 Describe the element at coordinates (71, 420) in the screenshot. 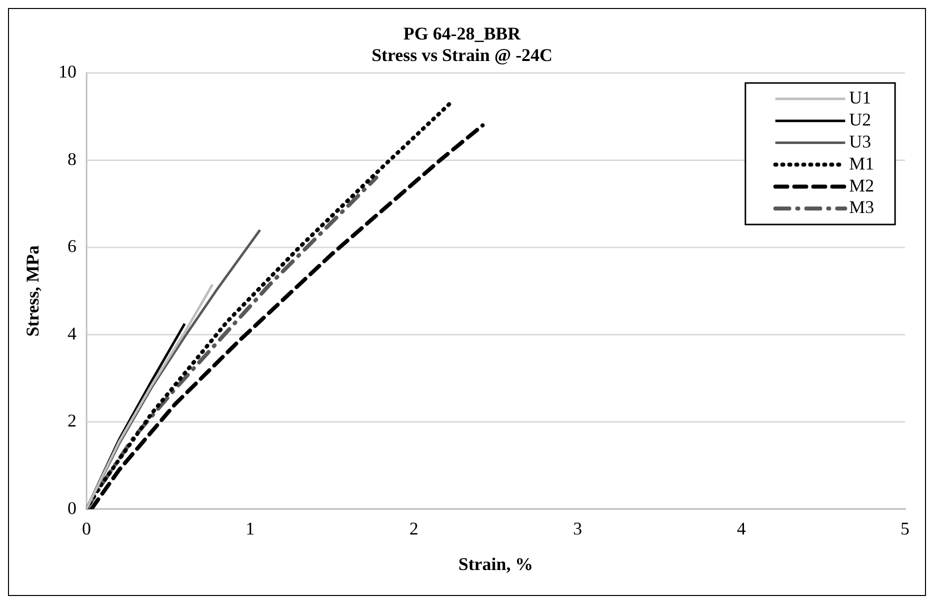

I see `y-tick-label: 2` at that location.